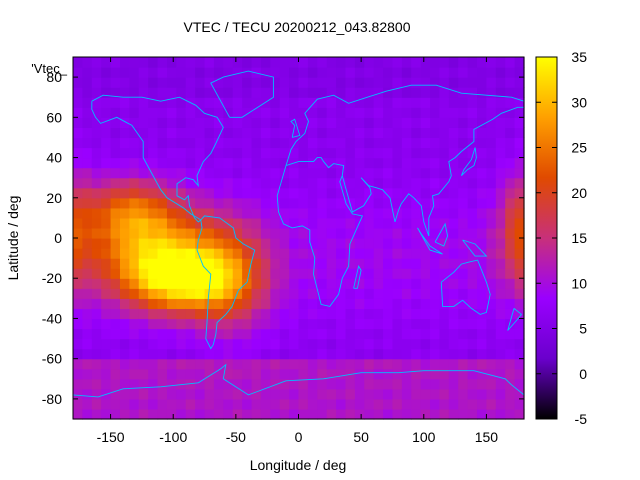 The width and height of the screenshot is (640, 480). Describe the element at coordinates (49, 68) in the screenshot. I see `legend-key: 'Vtec_` at that location.